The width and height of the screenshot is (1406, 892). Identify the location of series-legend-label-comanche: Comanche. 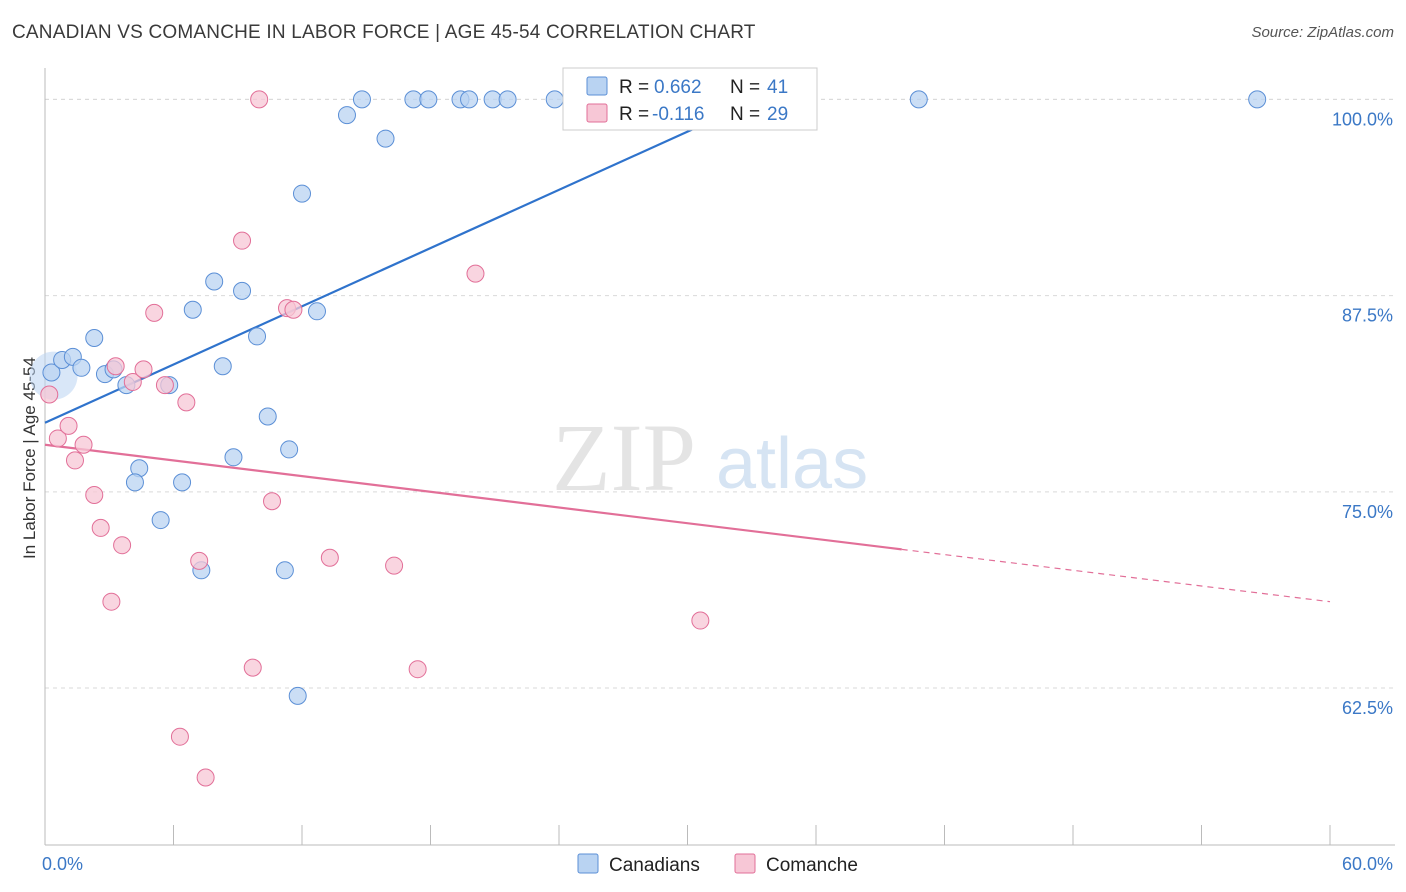
(812, 865).